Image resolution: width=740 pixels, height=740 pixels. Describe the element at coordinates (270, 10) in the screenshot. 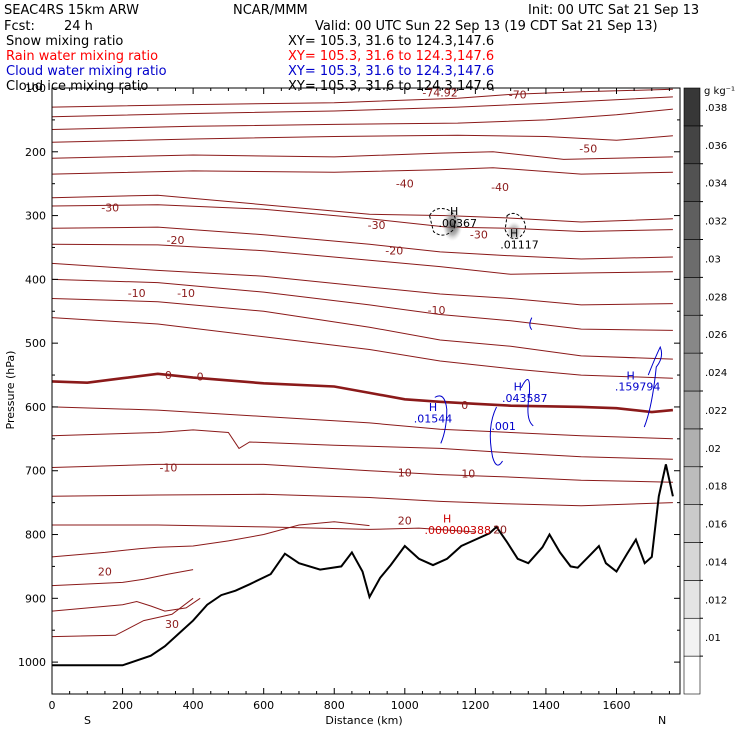

I see `org-label: NCAR/MMM` at that location.